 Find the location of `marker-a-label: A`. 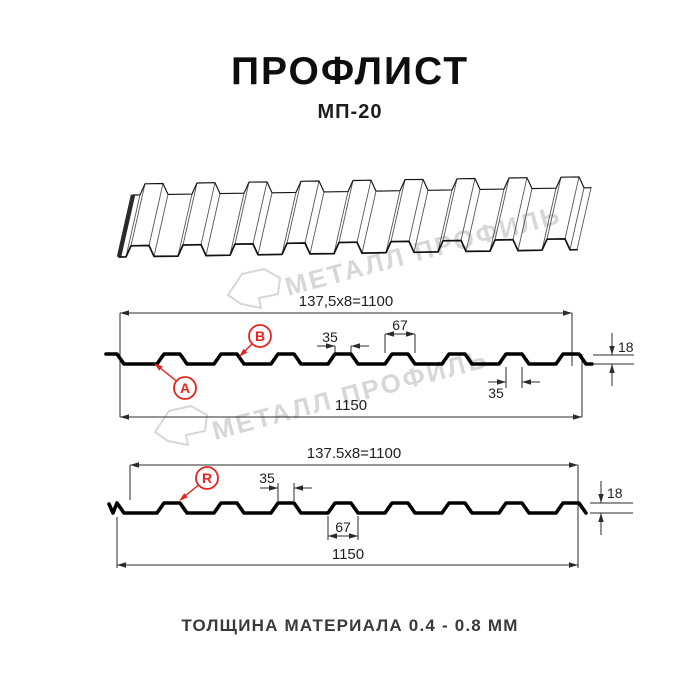

marker-a-label: A is located at coordinates (185, 388).